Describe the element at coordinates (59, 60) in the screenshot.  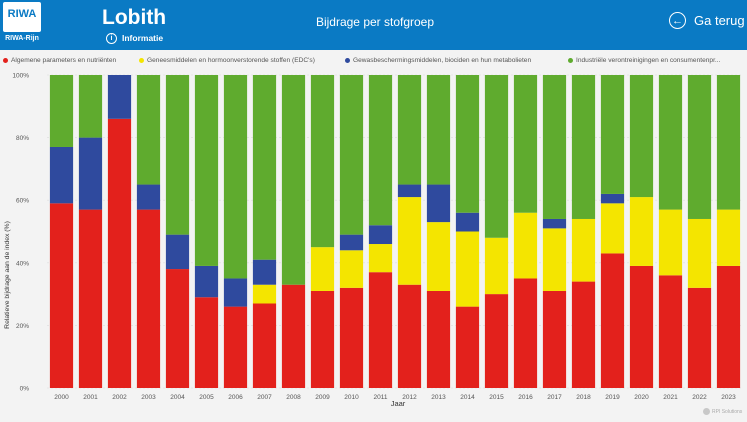
I see `legend-item-algemene: Algemene parameters en nutriënten` at that location.